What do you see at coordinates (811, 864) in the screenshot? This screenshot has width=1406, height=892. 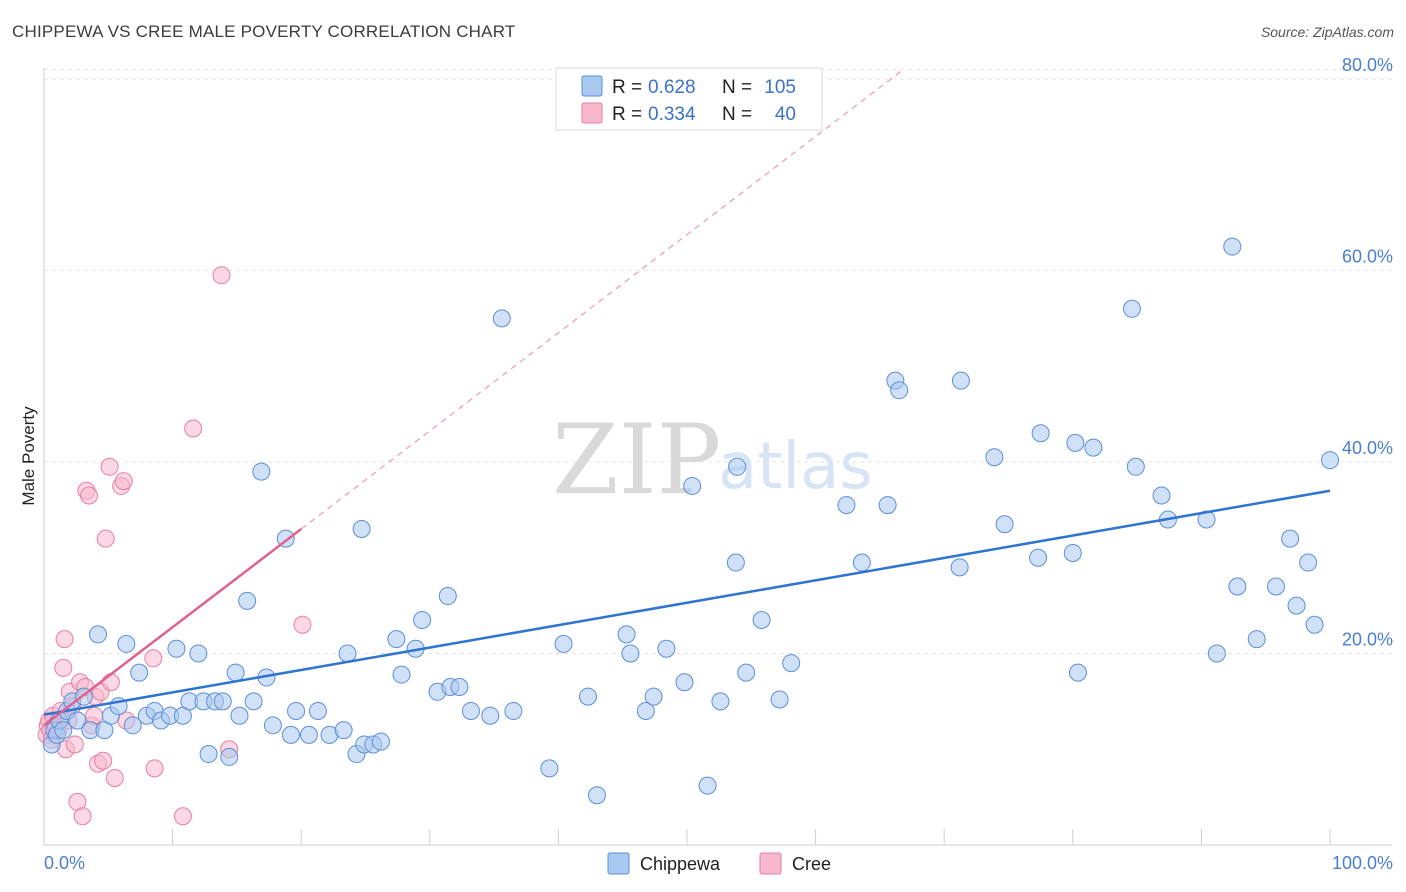 I see `bottom-legend-label-cree: Cree` at bounding box center [811, 864].